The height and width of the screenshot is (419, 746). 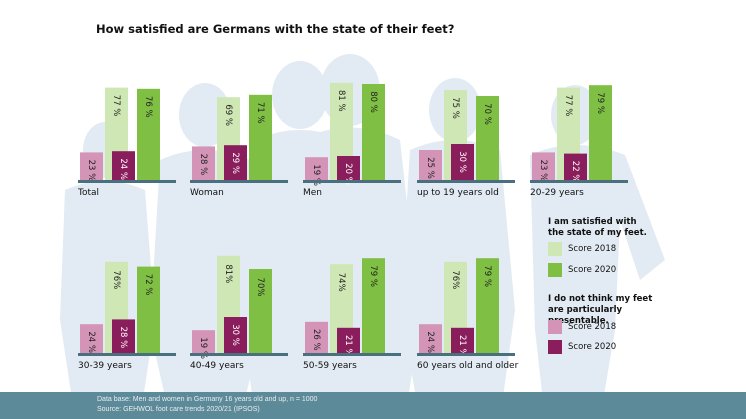 I want to click on bar-value-label: 81%, so click(x=228, y=273).